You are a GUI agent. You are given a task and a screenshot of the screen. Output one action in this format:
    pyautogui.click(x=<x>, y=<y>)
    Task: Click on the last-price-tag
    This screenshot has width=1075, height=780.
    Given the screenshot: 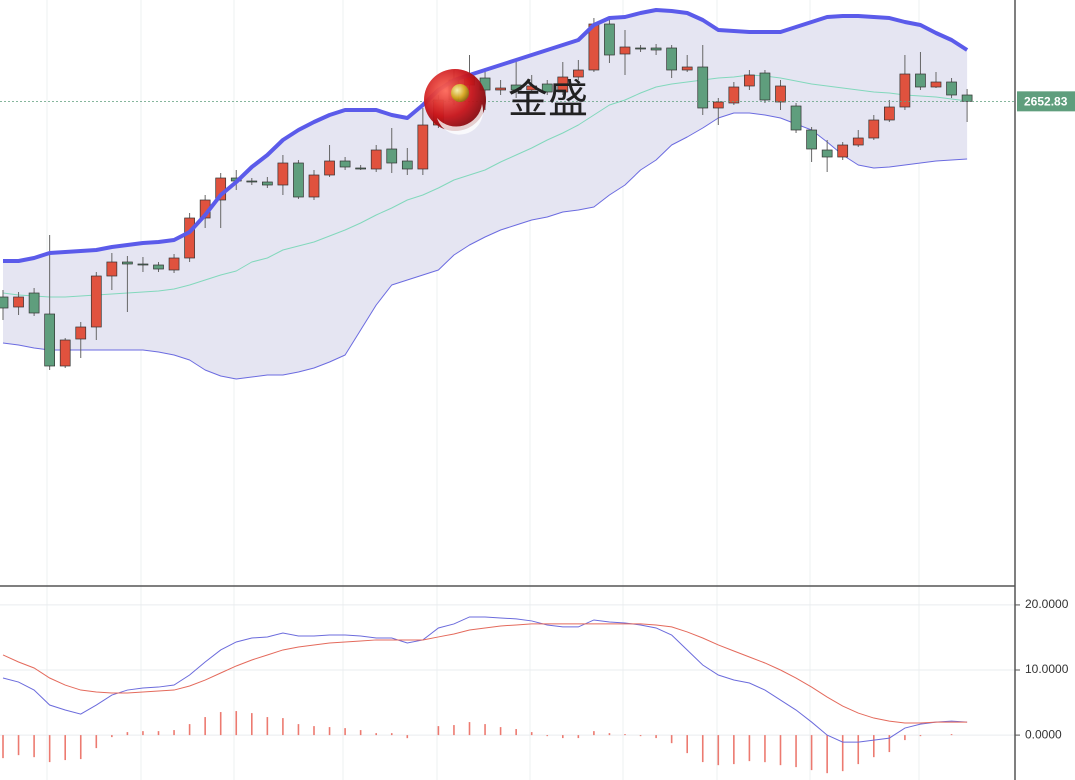 What is the action you would take?
    pyautogui.click(x=1046, y=101)
    